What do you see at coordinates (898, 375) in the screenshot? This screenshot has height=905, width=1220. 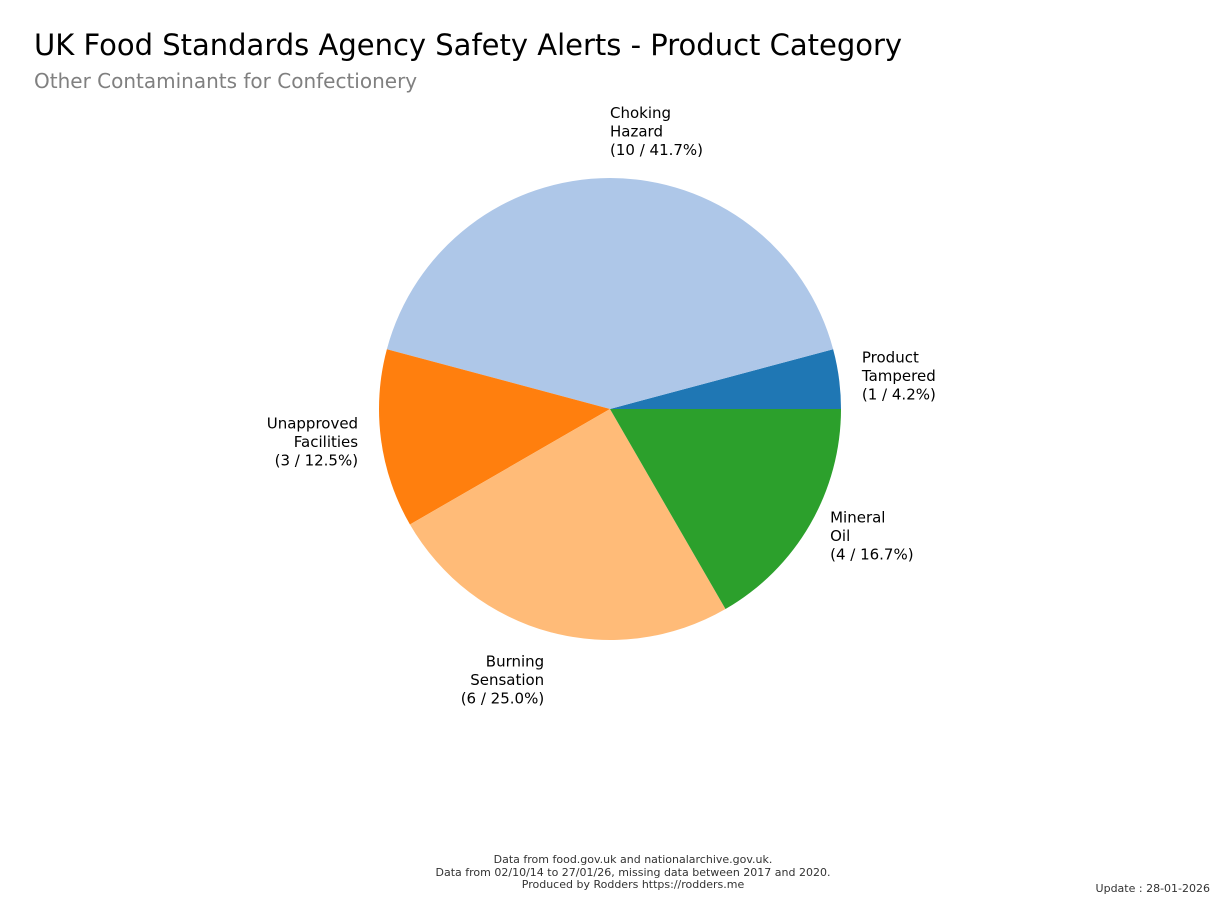 I see `slice-label-product-tampered: Product Tampered (1 / 4.2%)` at bounding box center [898, 375].